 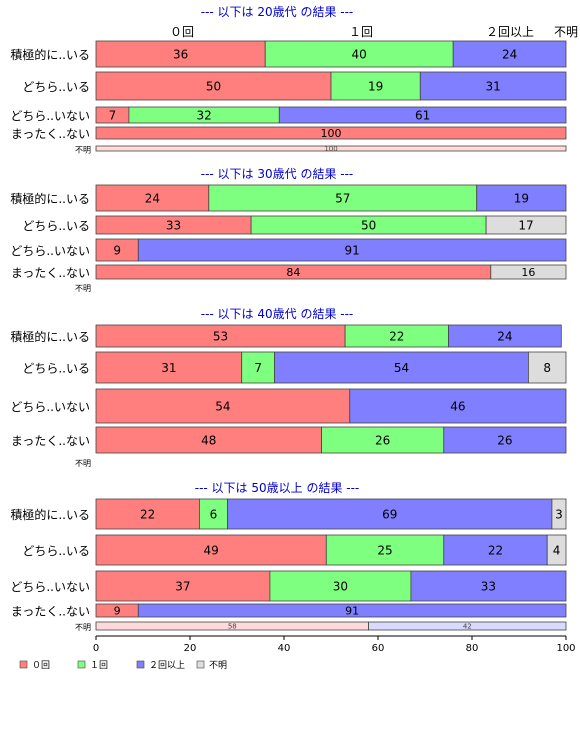 I want to click on column-header: 不明, so click(x=566, y=32).